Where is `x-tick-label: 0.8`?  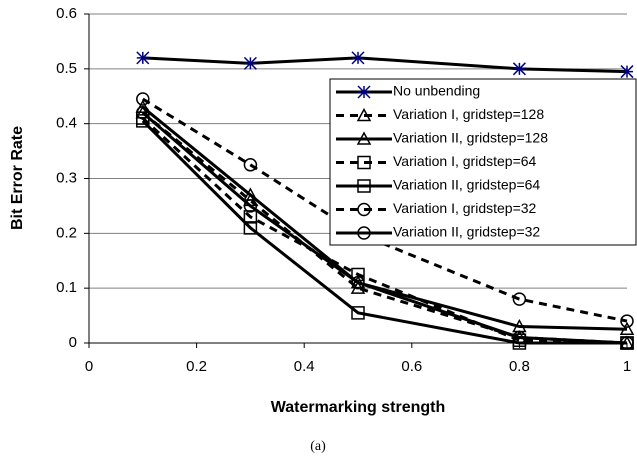 x-tick-label: 0.8 is located at coordinates (519, 366).